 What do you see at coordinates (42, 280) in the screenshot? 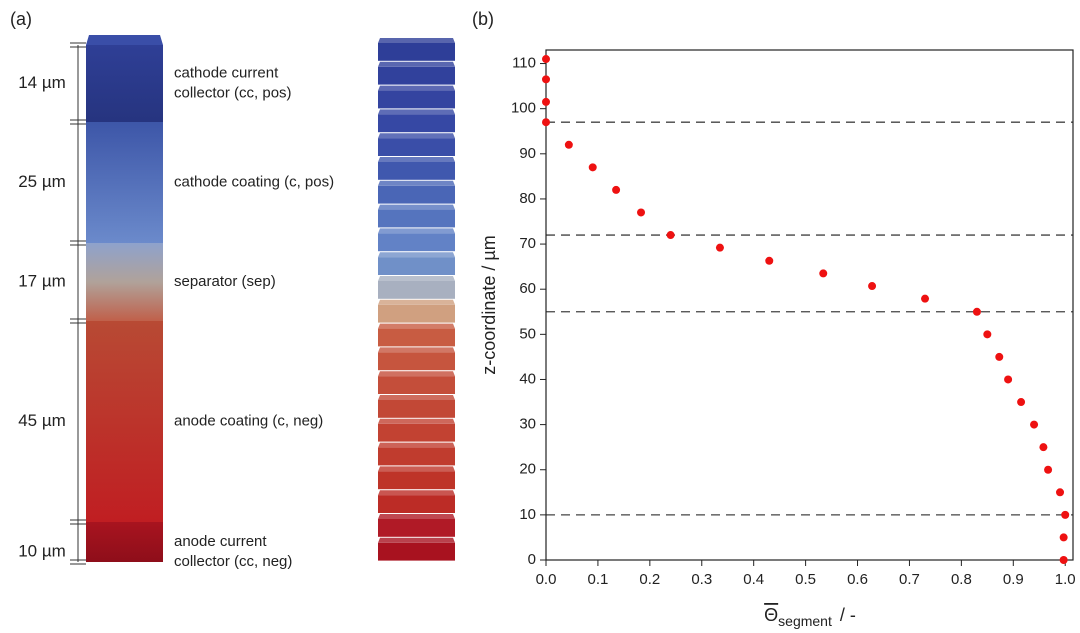
I see `thickness-label: 17 µm` at bounding box center [42, 280].